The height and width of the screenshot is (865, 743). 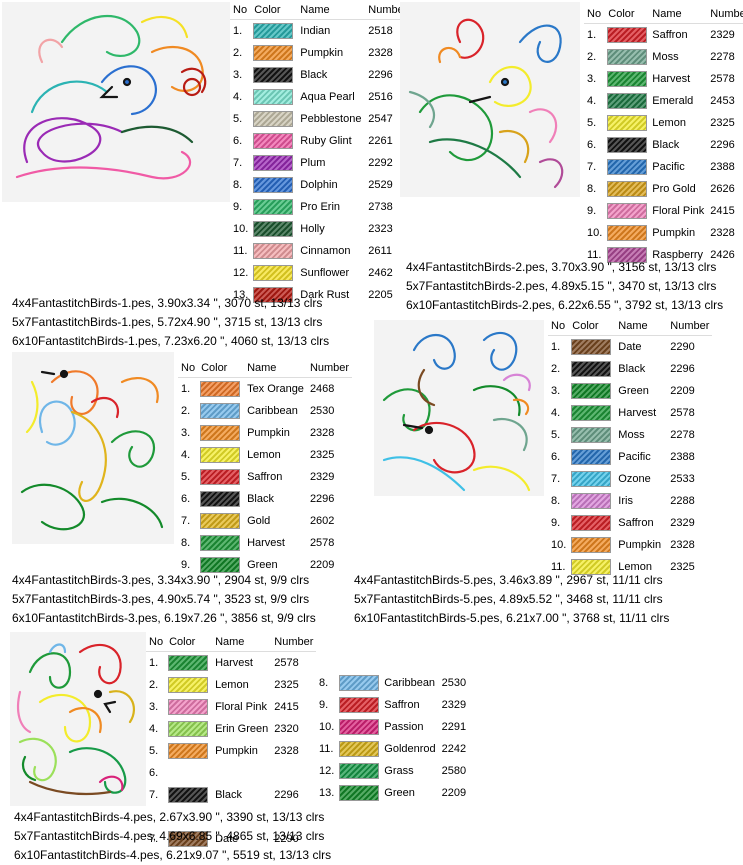 I want to click on thread-catalog-number: 2529, so click(x=380, y=185).